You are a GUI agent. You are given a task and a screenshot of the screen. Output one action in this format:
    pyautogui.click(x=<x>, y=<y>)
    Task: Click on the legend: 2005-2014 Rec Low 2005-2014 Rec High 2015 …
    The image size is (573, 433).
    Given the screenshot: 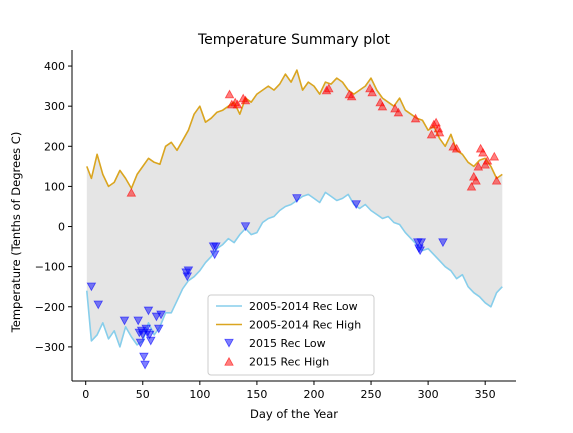 What is the action you would take?
    pyautogui.click(x=291, y=335)
    